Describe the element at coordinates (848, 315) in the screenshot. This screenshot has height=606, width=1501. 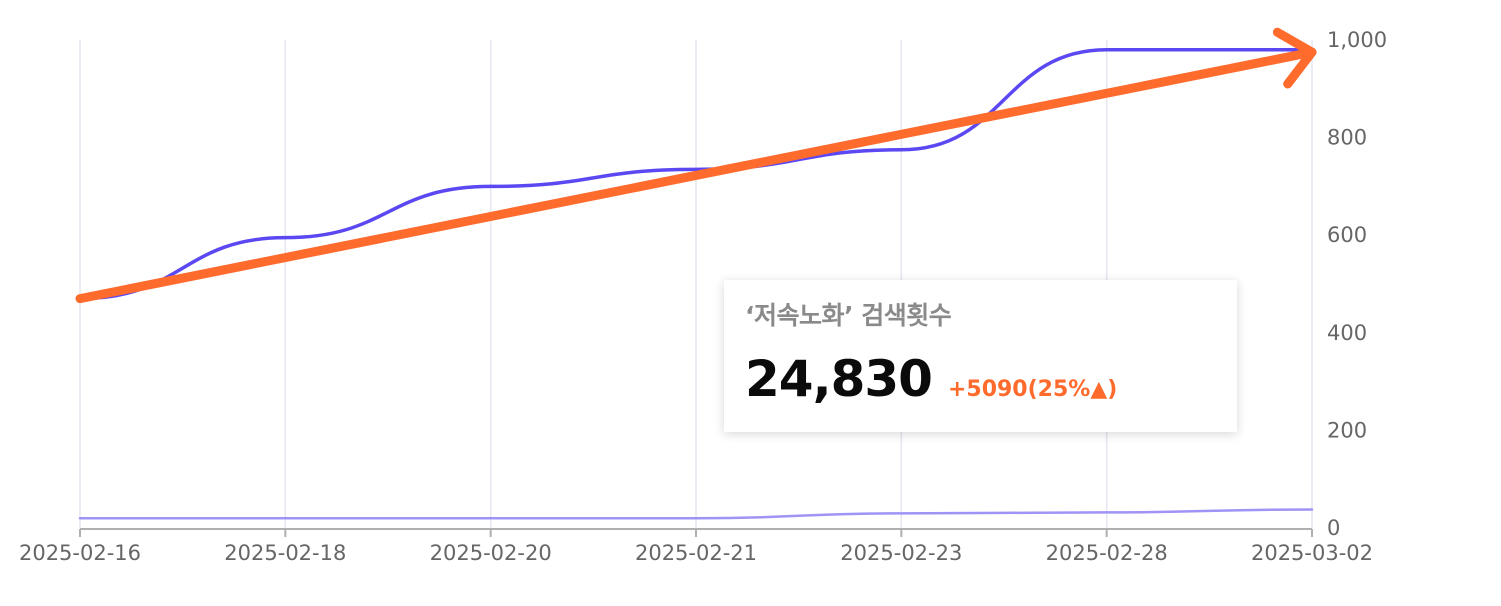
I see `tooltip-title: ‘저속노화’ 검색횟수` at that location.